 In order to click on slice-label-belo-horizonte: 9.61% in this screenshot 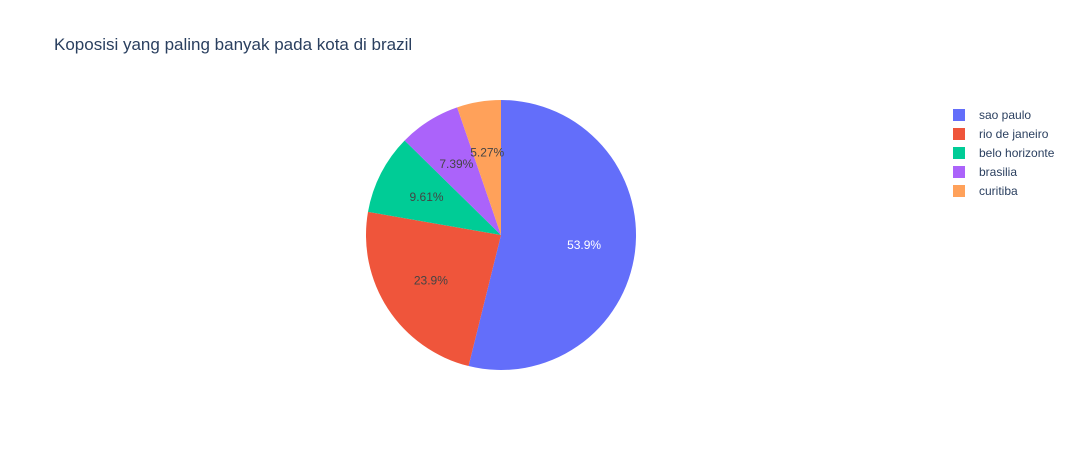, I will do `click(427, 197)`.